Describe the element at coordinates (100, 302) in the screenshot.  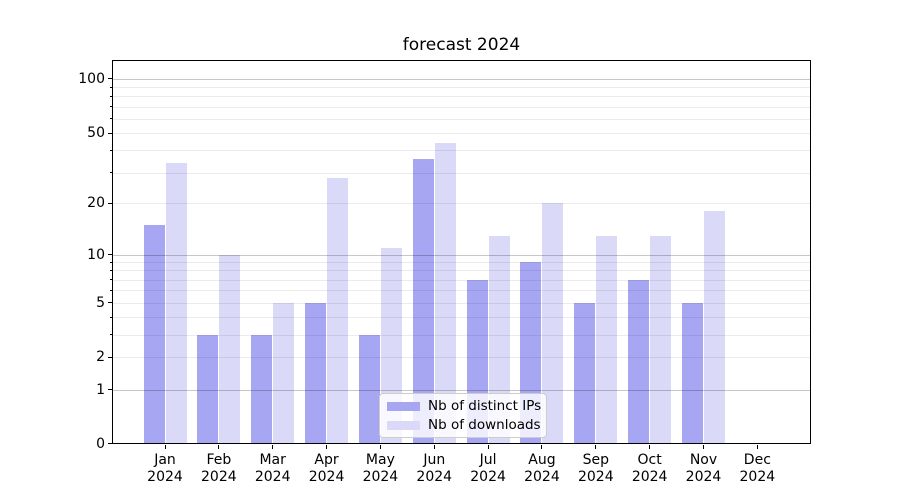
I see `y-tick-label-5: 5` at that location.